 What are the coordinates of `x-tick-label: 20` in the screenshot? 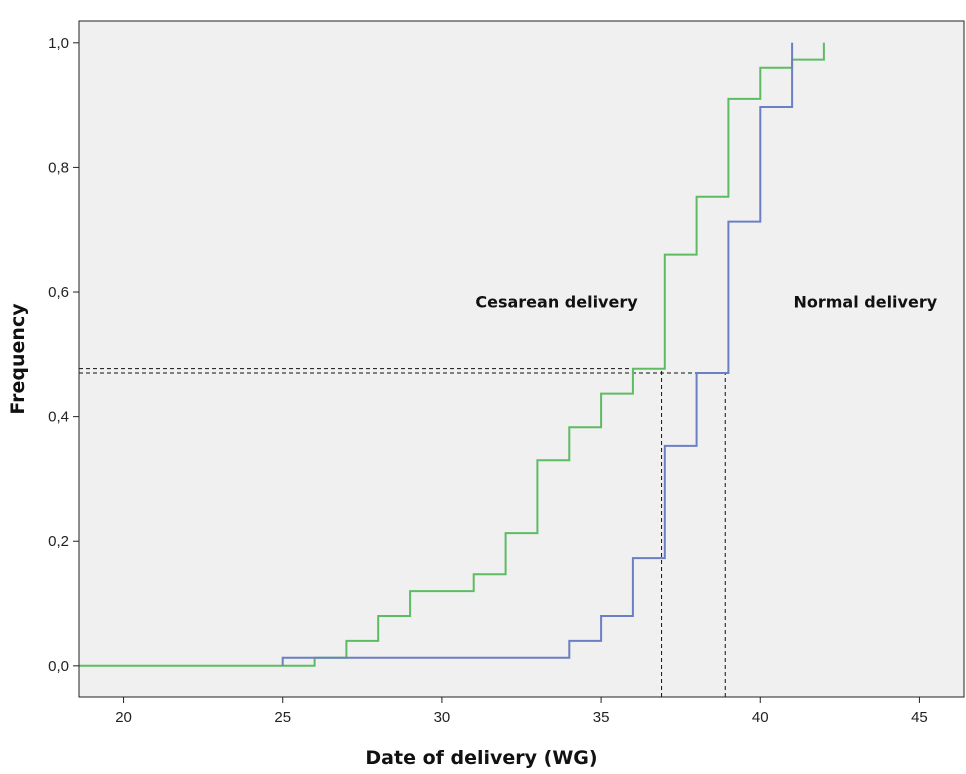 It's located at (123, 717).